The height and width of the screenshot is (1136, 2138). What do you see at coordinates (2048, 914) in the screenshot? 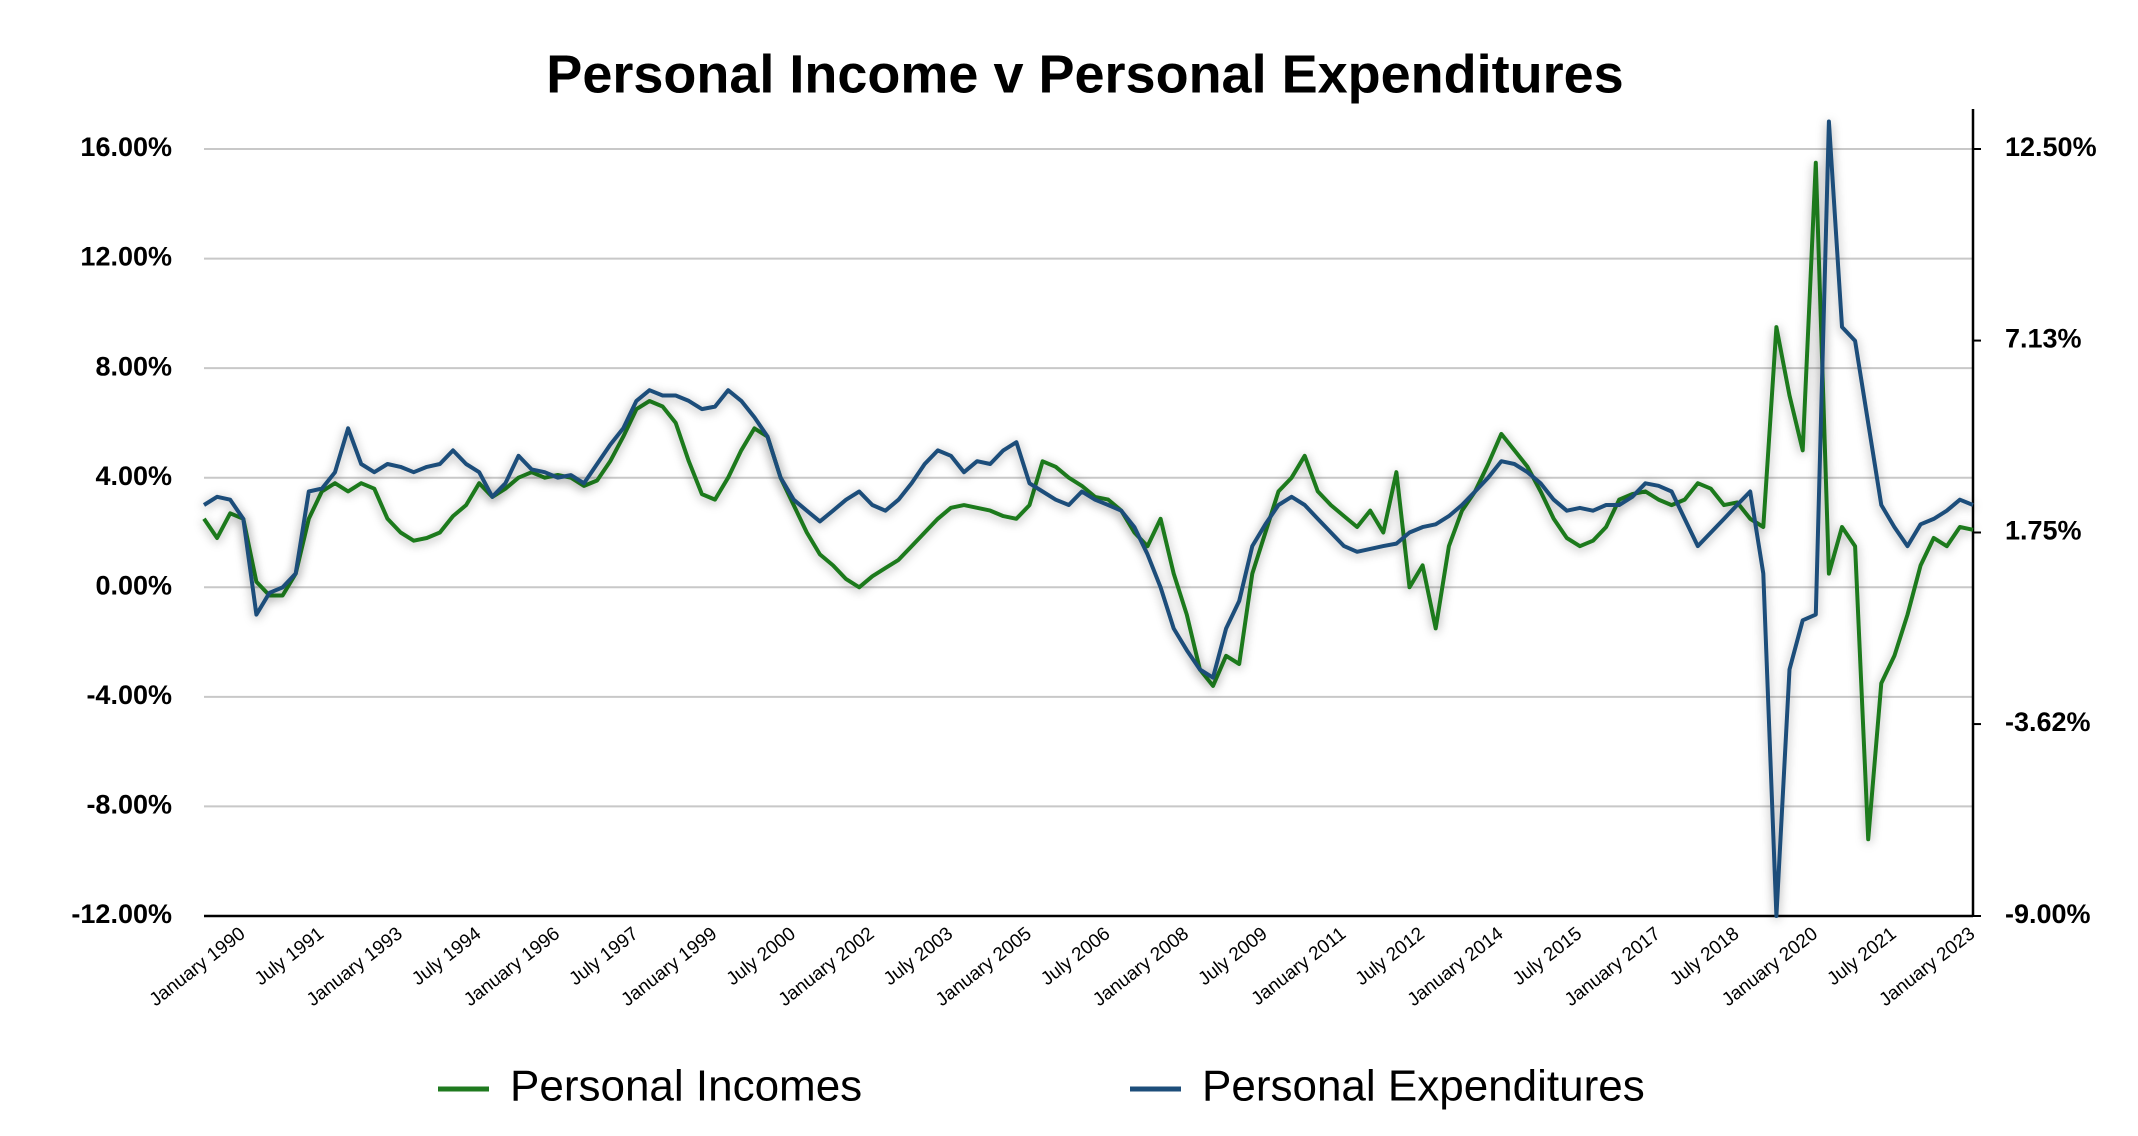
I see `y2-tick-label: -9.00%` at bounding box center [2048, 914].